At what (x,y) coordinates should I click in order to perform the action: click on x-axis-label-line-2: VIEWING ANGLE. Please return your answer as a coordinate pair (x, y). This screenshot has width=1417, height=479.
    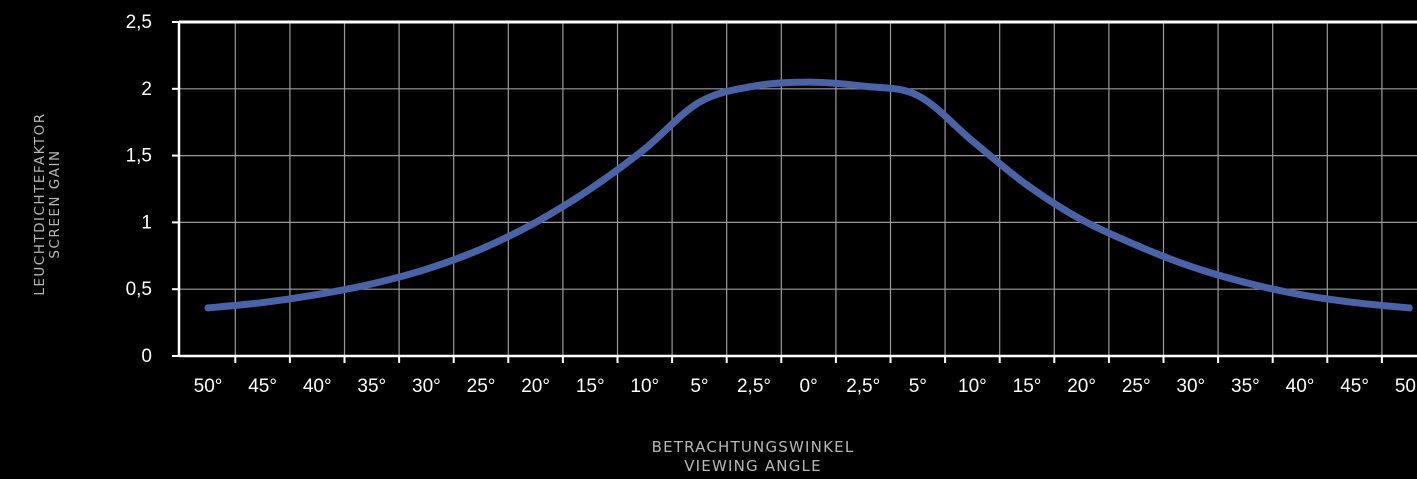
    Looking at the image, I should click on (753, 466).